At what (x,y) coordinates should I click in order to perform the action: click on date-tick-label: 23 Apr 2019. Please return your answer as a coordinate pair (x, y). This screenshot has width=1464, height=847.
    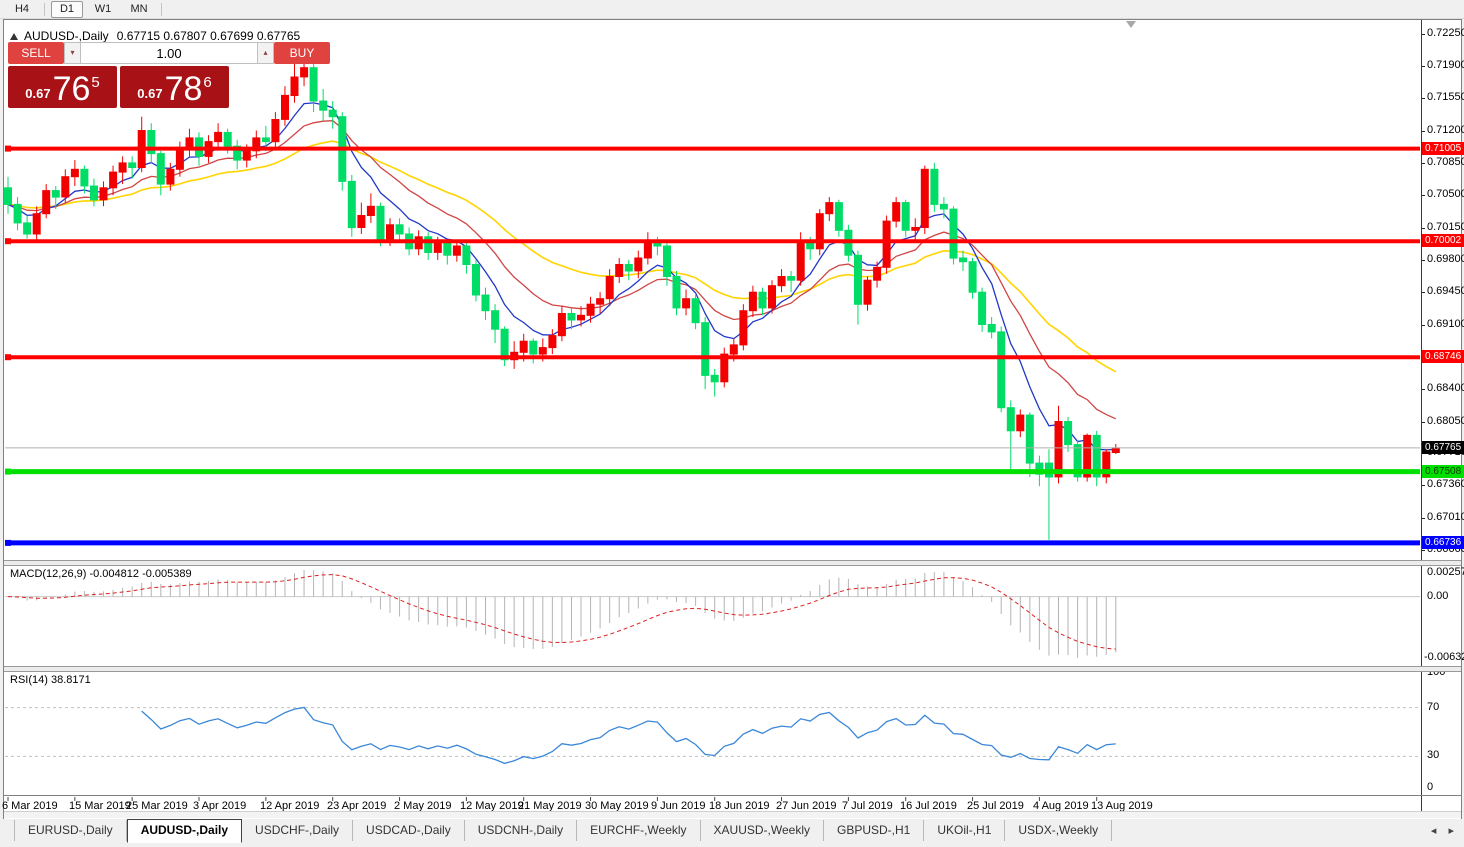
    Looking at the image, I should click on (357, 806).